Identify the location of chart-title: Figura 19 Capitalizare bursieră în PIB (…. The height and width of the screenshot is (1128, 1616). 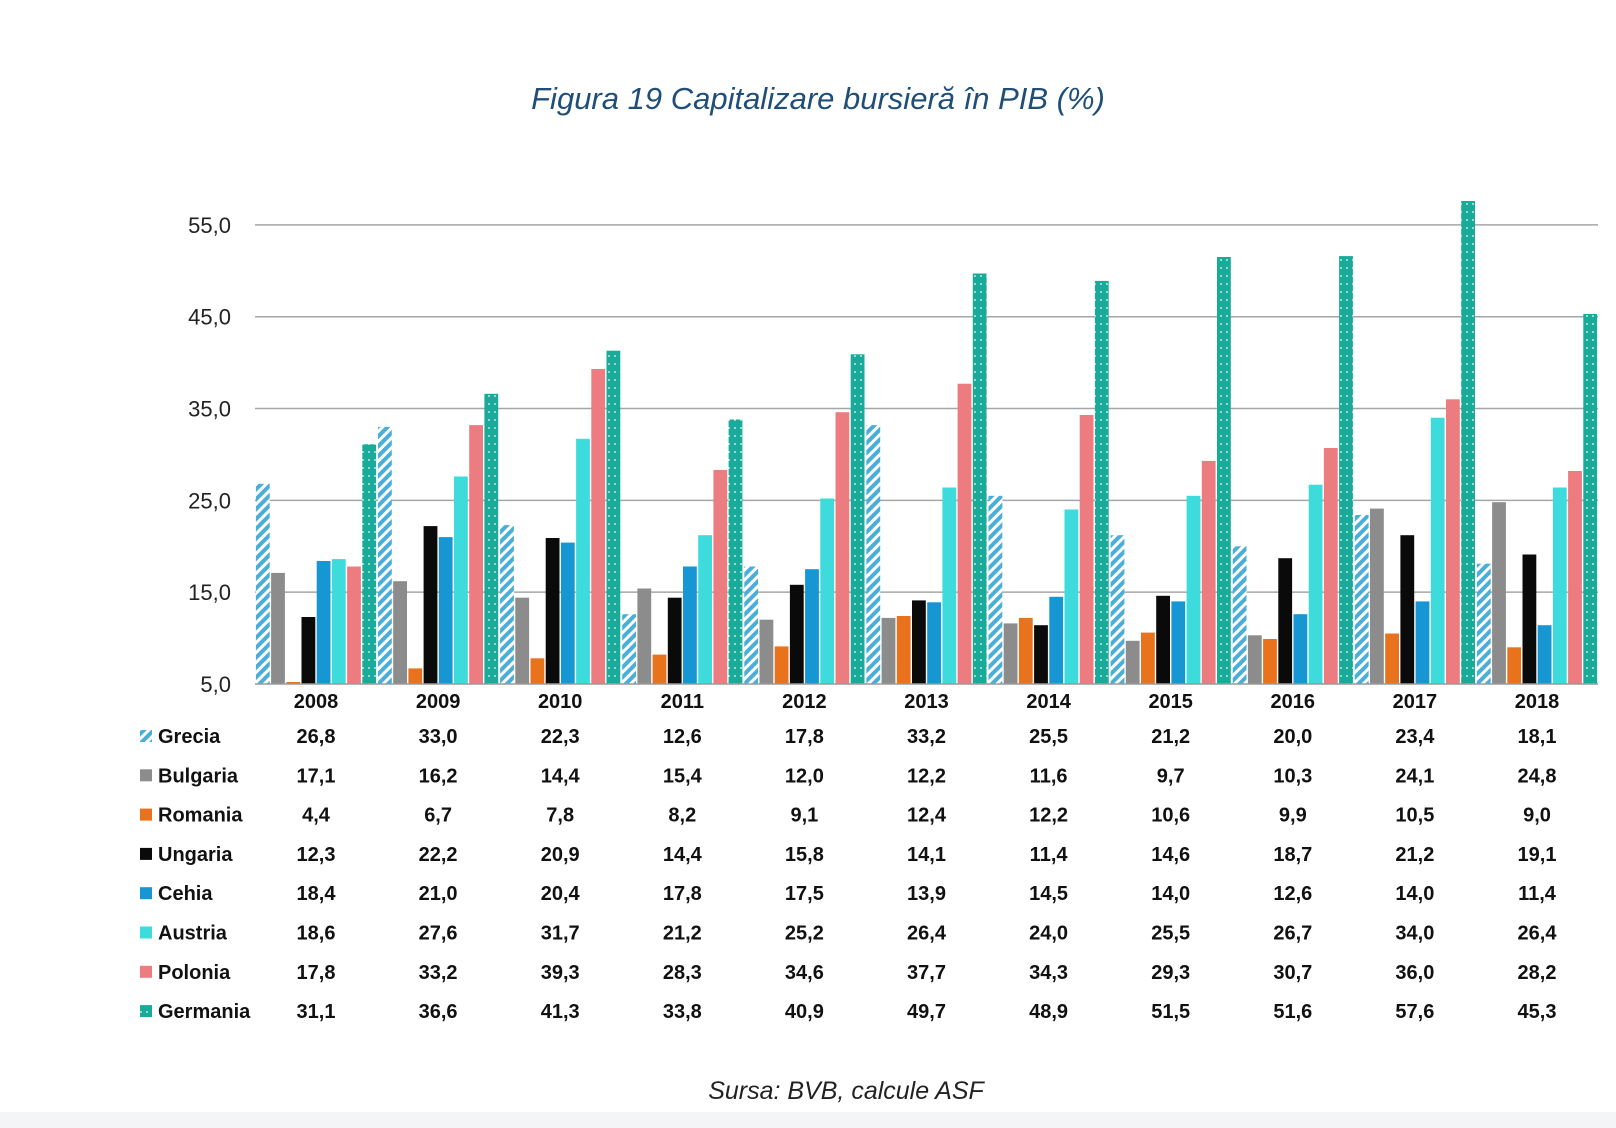
(818, 98).